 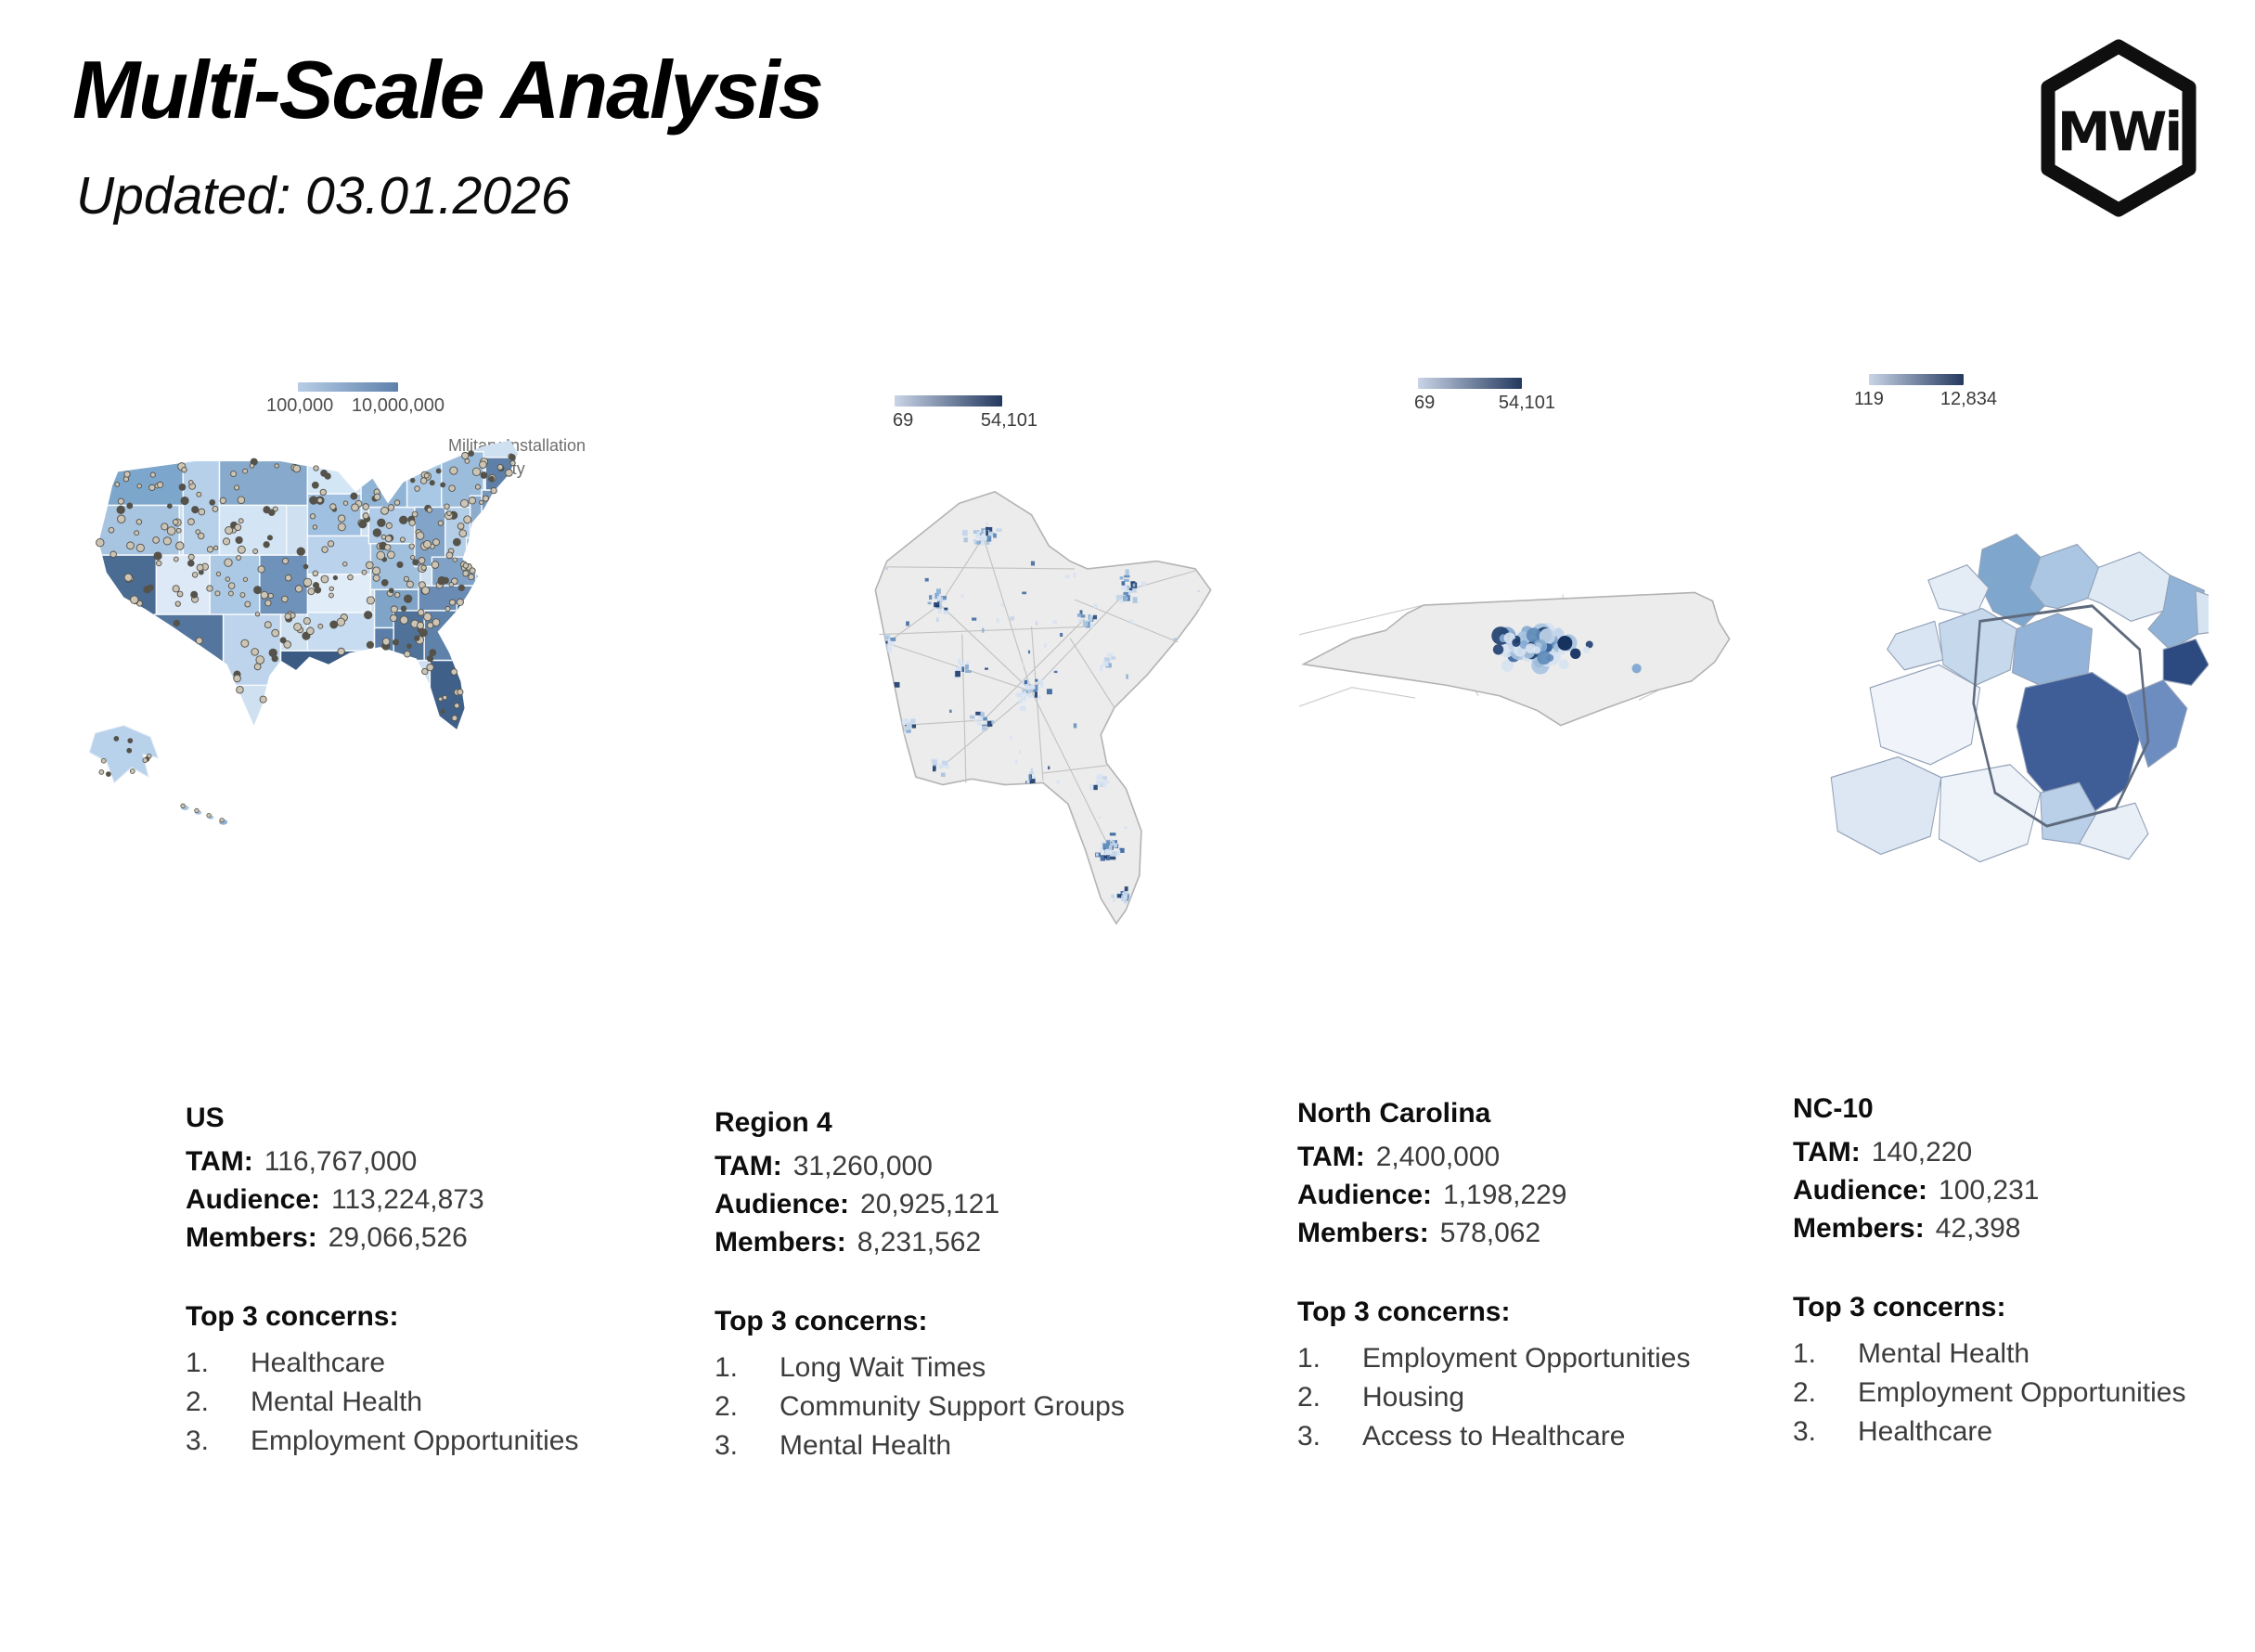 What do you see at coordinates (398, 1237) in the screenshot?
I see `us-members-value: 29,066,526` at bounding box center [398, 1237].